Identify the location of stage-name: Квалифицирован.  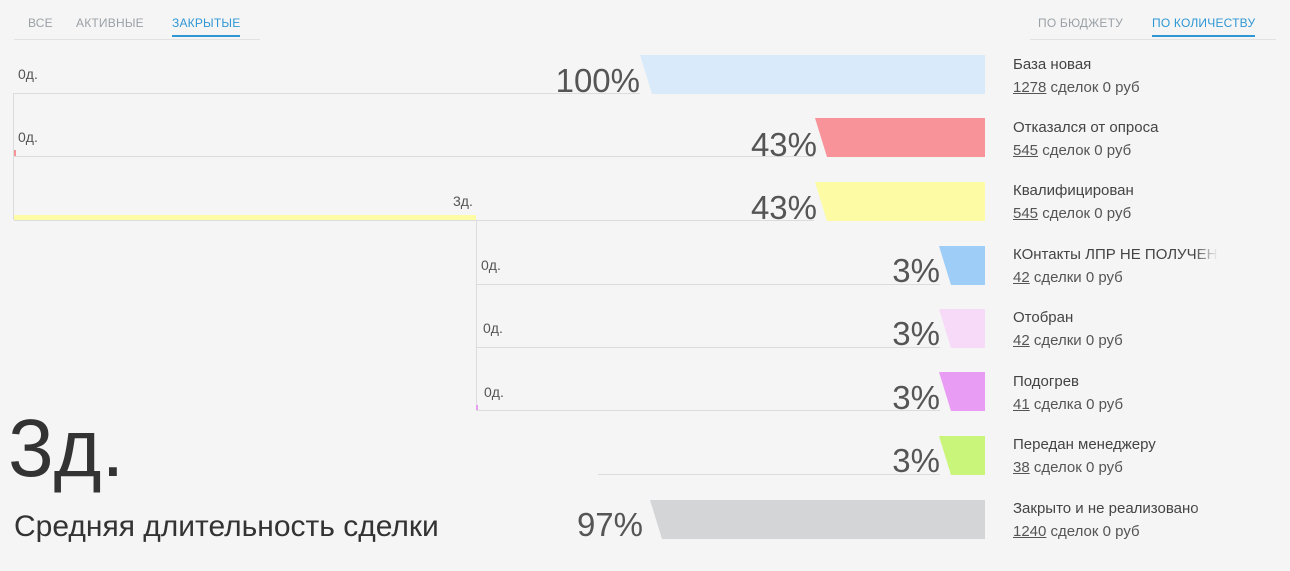
(1115, 190).